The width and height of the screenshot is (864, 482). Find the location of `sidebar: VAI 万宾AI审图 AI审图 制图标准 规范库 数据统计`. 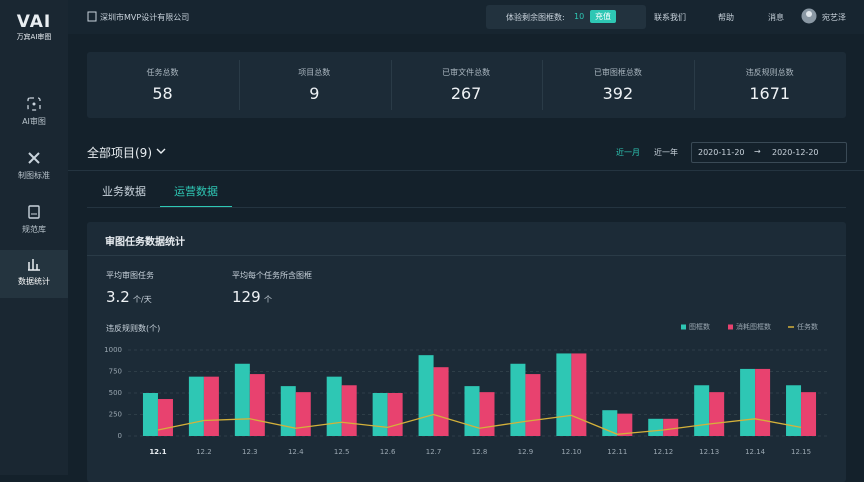

sidebar: VAI 万宾AI审图 AI审图 制图标准 规范库 数据统计 is located at coordinates (34, 237).